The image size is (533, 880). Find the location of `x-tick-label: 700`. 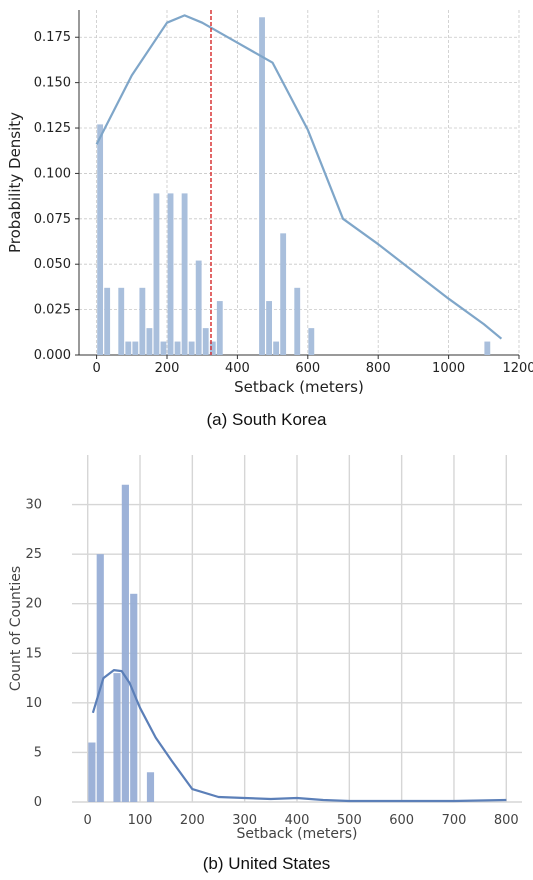

x-tick-label: 700 is located at coordinates (454, 820).